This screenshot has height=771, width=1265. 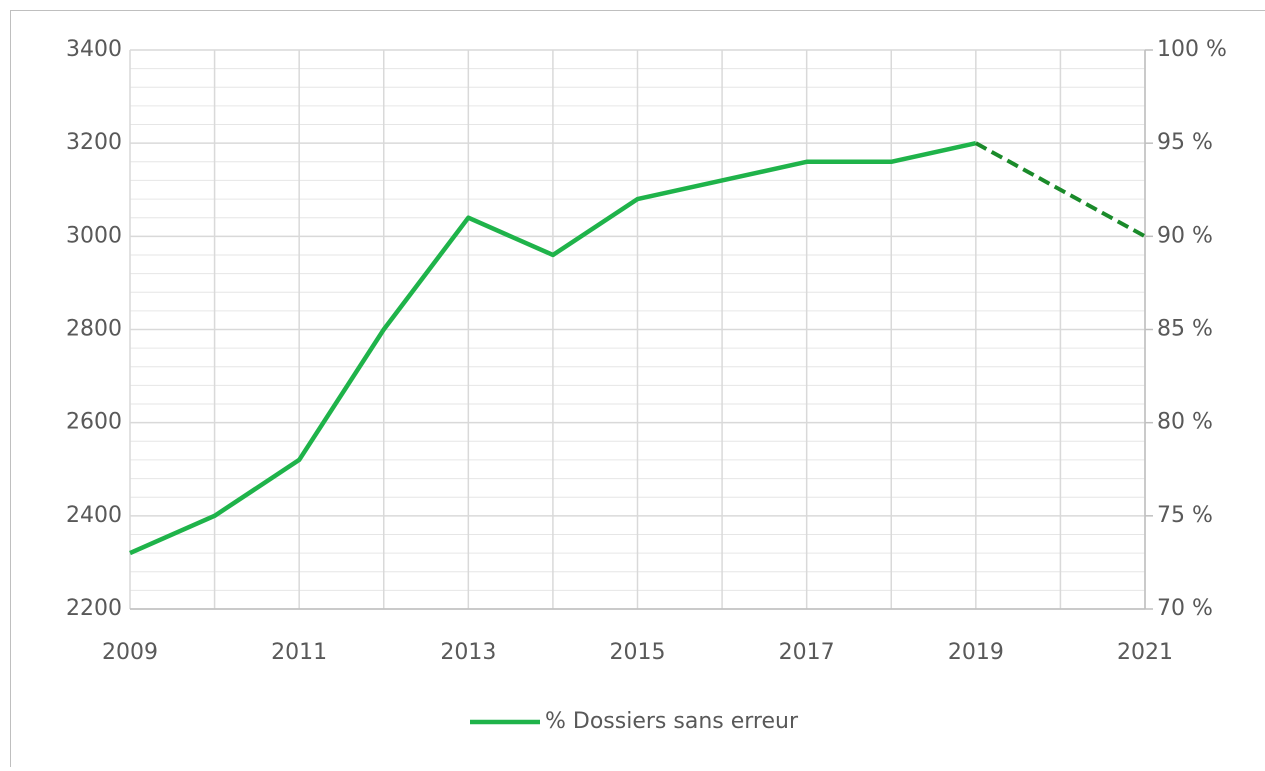 What do you see at coordinates (94, 329) in the screenshot?
I see `y-tick-label: 2800` at bounding box center [94, 329].